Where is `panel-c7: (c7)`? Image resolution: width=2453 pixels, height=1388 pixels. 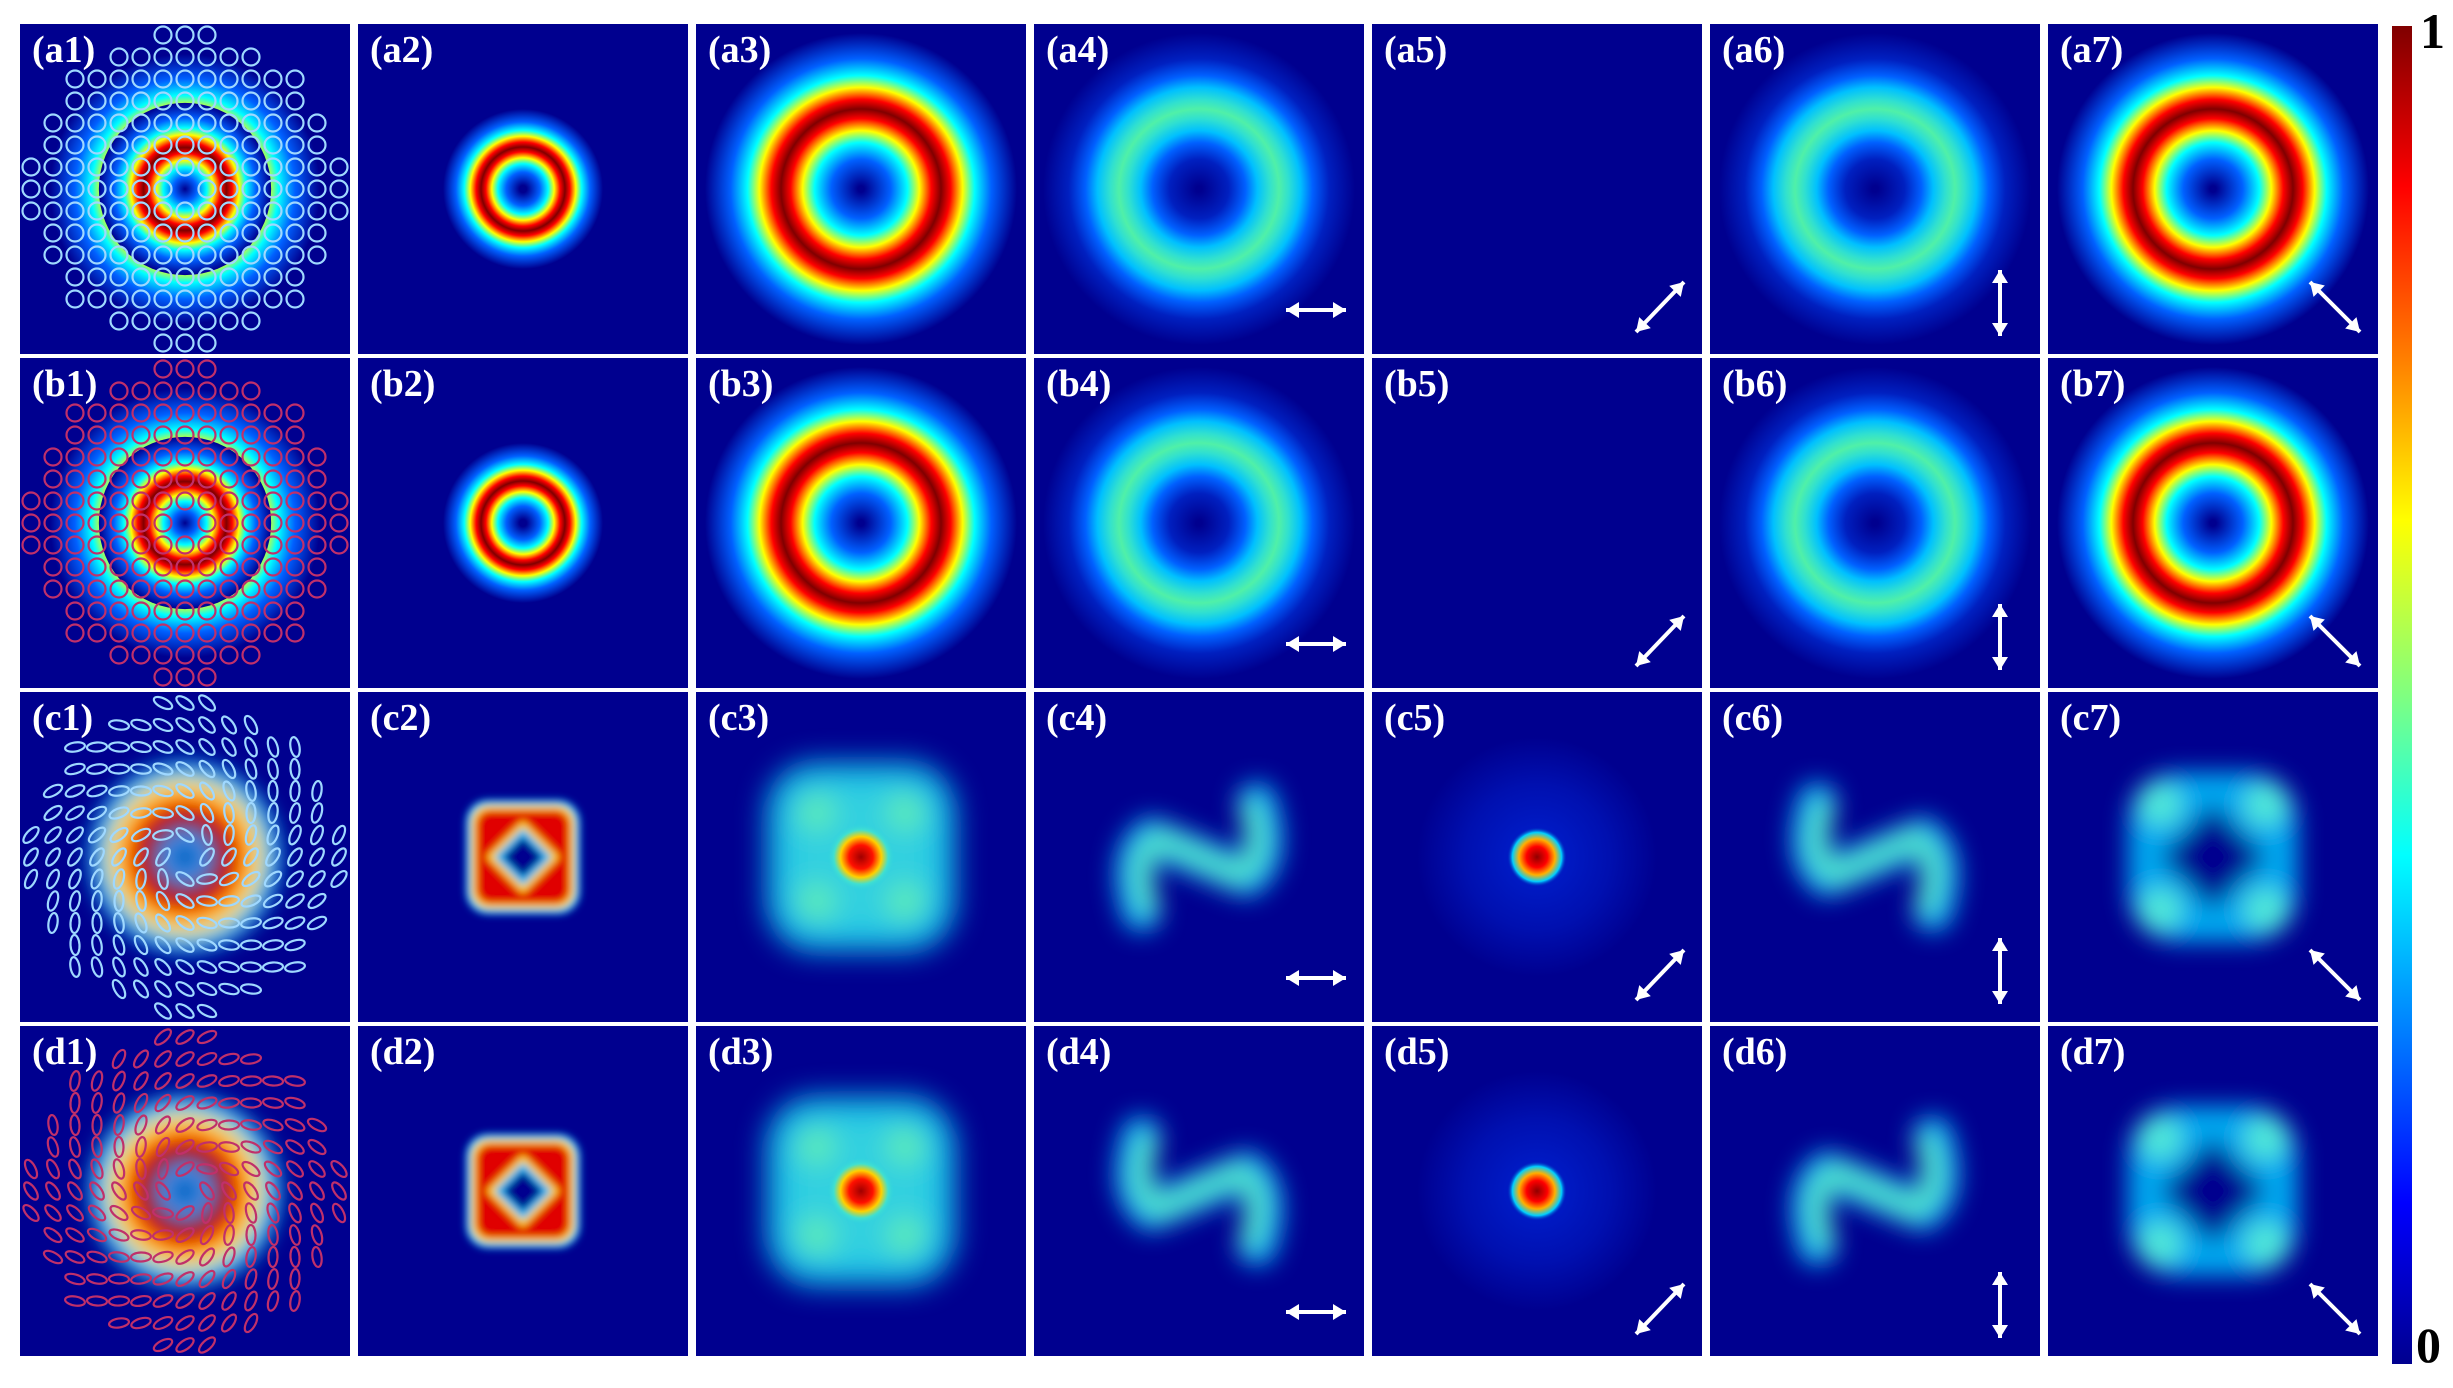 panel-c7: (c7) is located at coordinates (2213, 857).